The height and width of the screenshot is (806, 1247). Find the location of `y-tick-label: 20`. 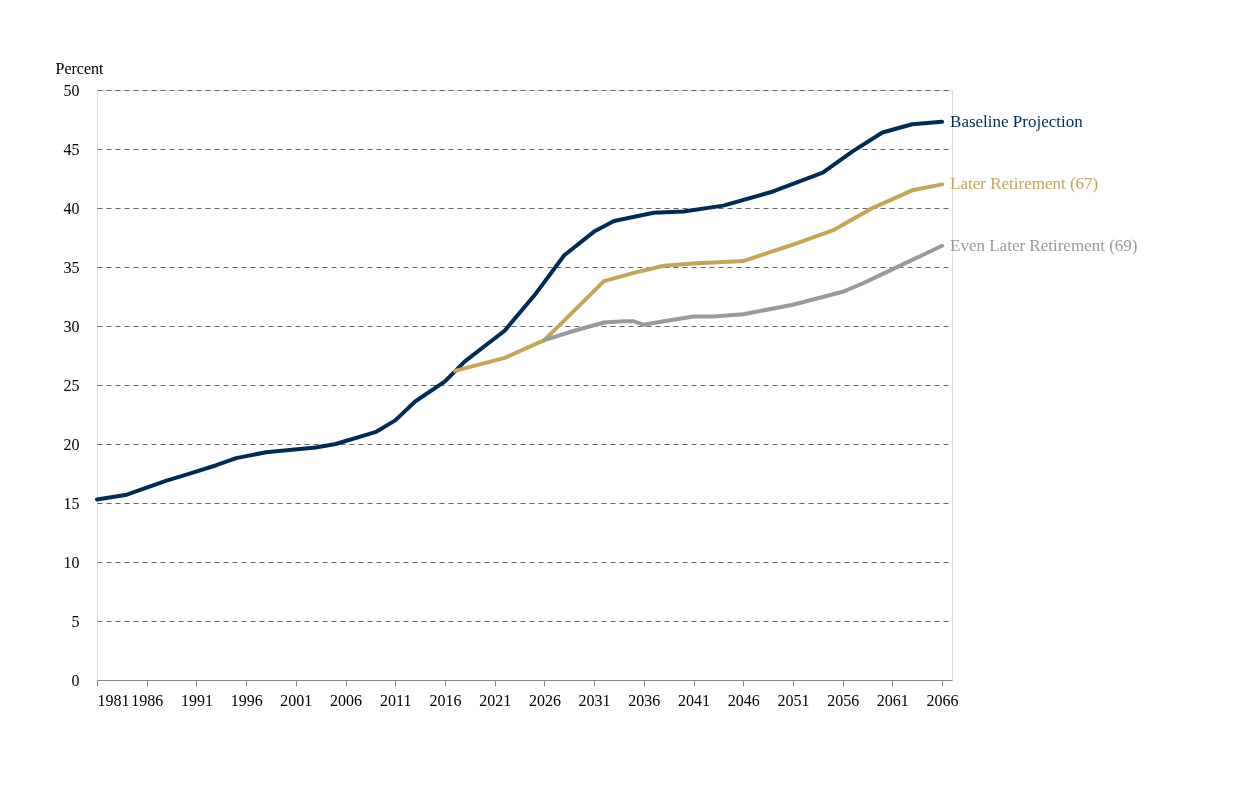

y-tick-label: 20 is located at coordinates (71, 444).